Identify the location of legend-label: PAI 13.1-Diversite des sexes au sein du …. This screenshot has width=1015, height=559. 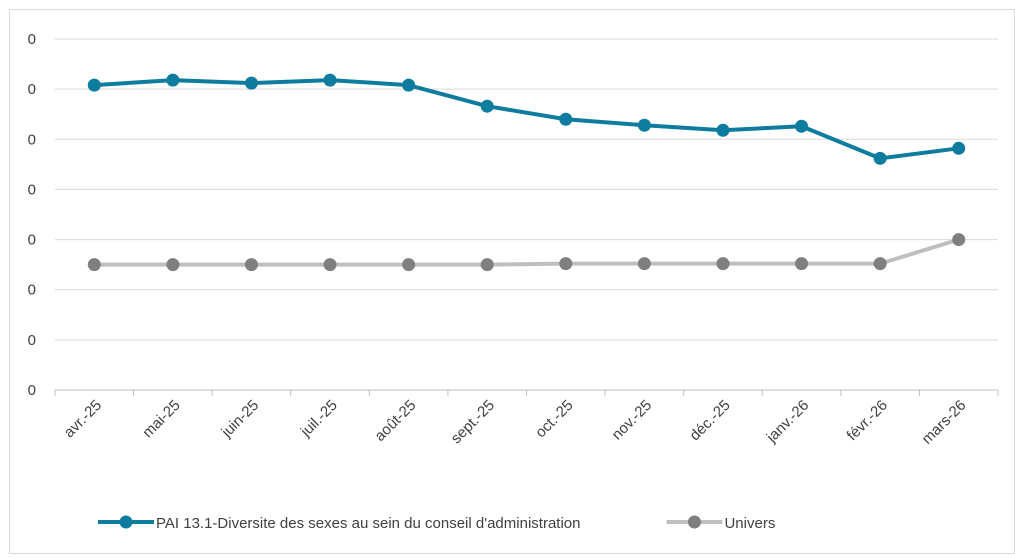
(368, 523).